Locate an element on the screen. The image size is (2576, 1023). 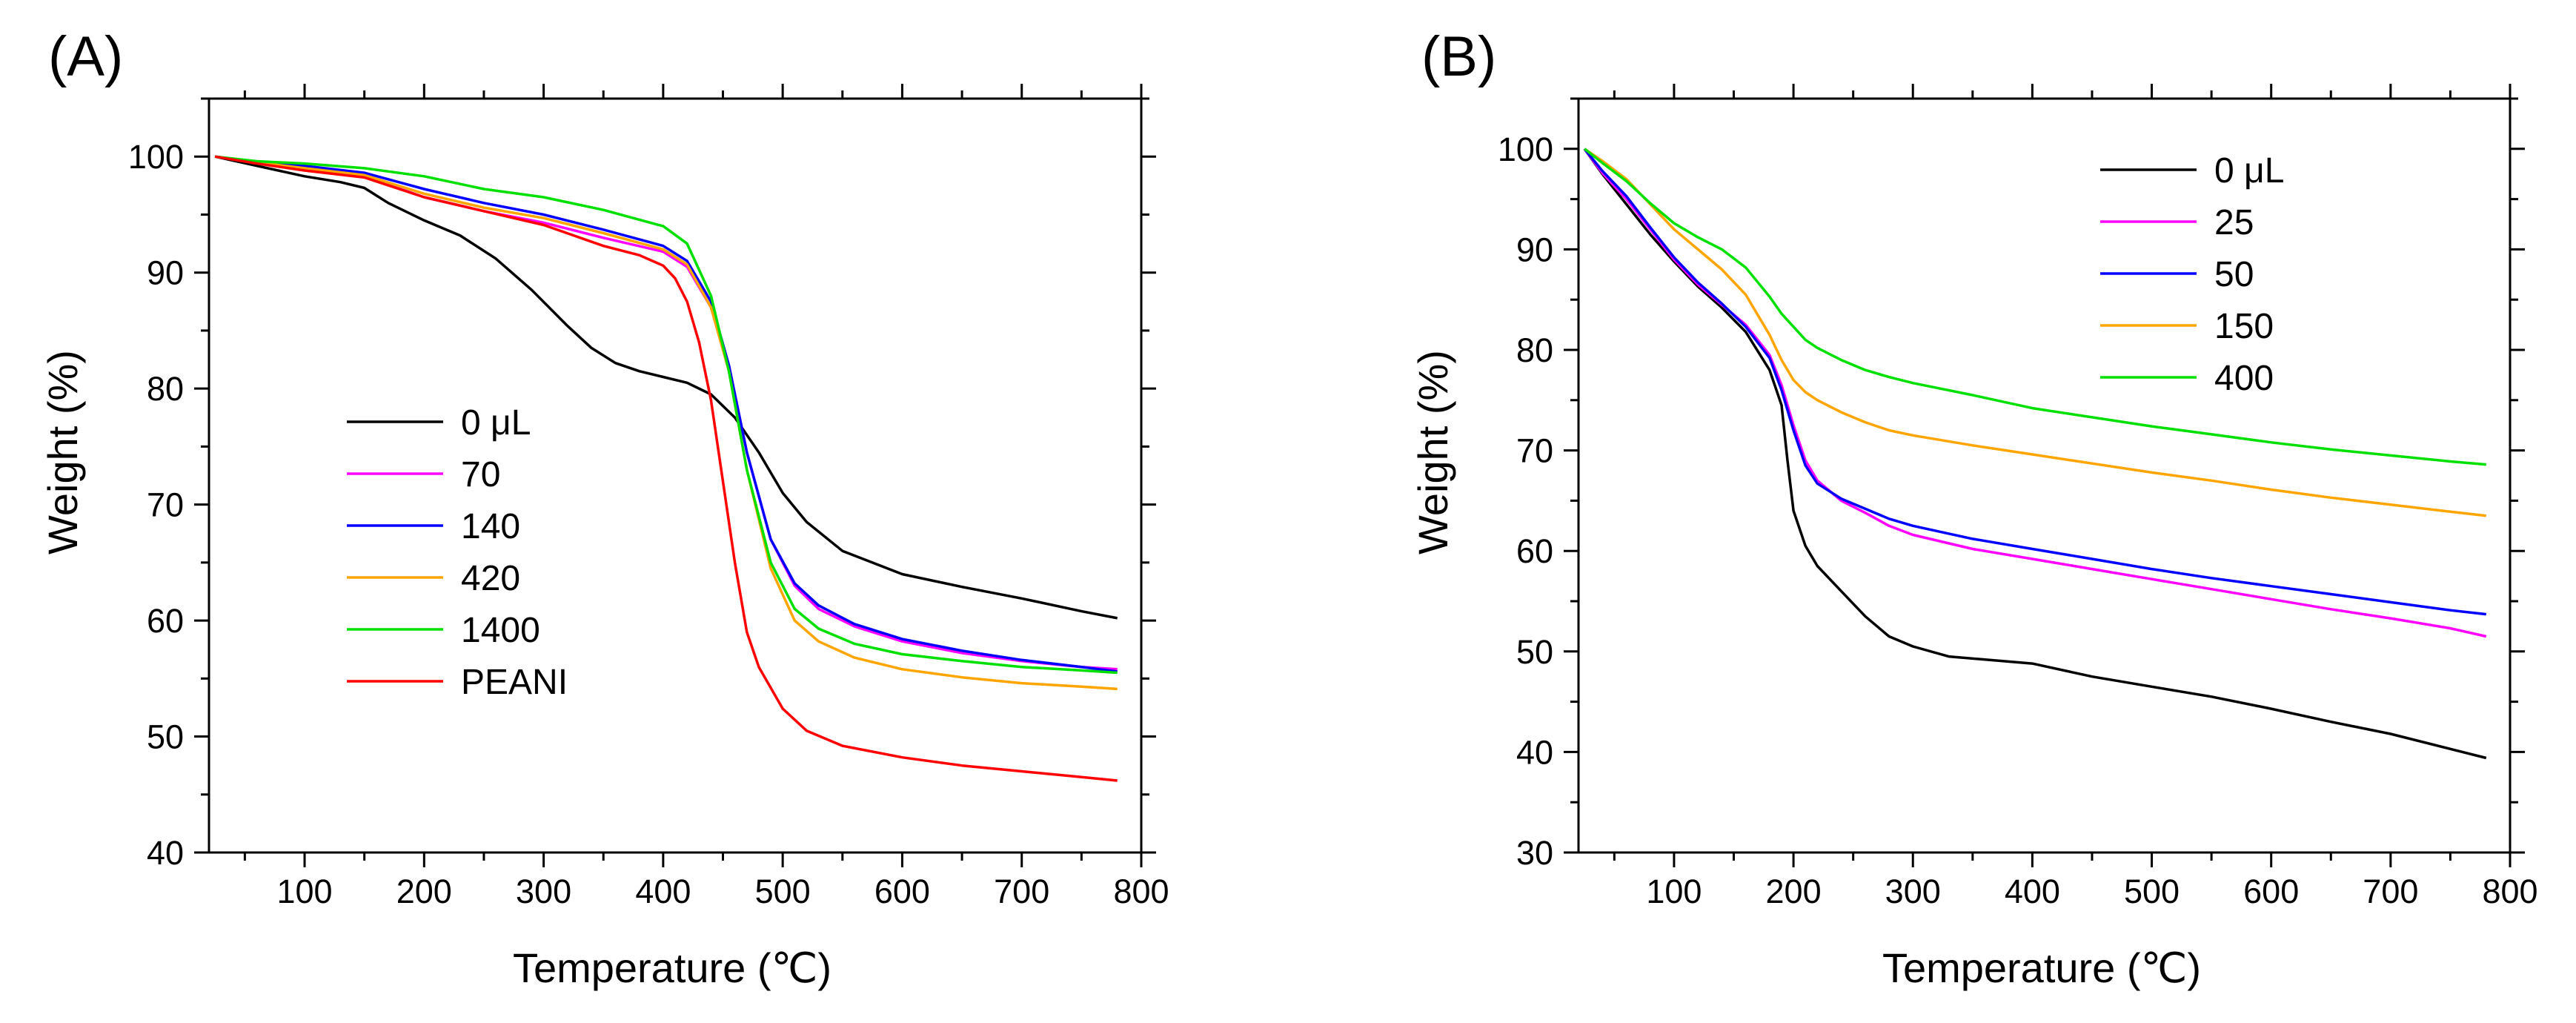
panel-a-legend-label-4: 420 is located at coordinates (490, 578).